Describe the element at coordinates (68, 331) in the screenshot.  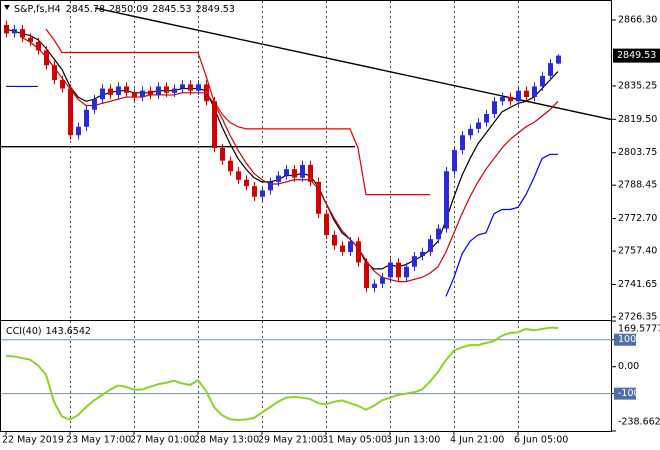
I see `cci-value: 143.6542` at that location.